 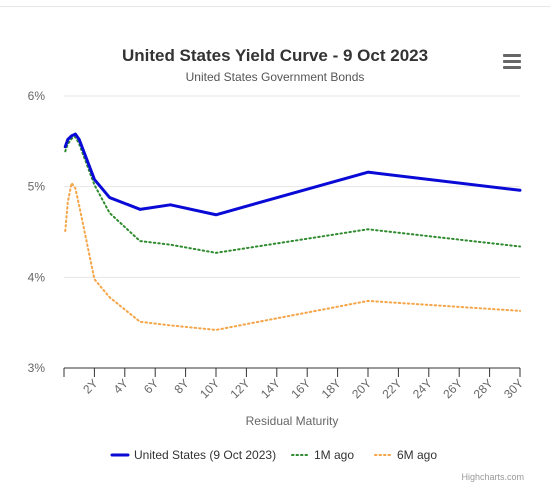 What do you see at coordinates (37, 277) in the screenshot?
I see `y-tick-label: 4%` at bounding box center [37, 277].